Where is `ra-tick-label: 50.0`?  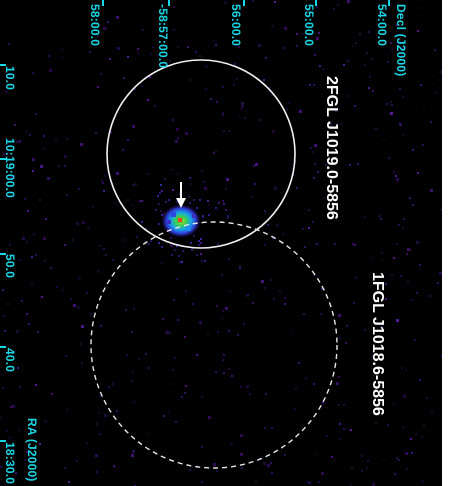 ra-tick-label: 50.0 is located at coordinates (10, 266).